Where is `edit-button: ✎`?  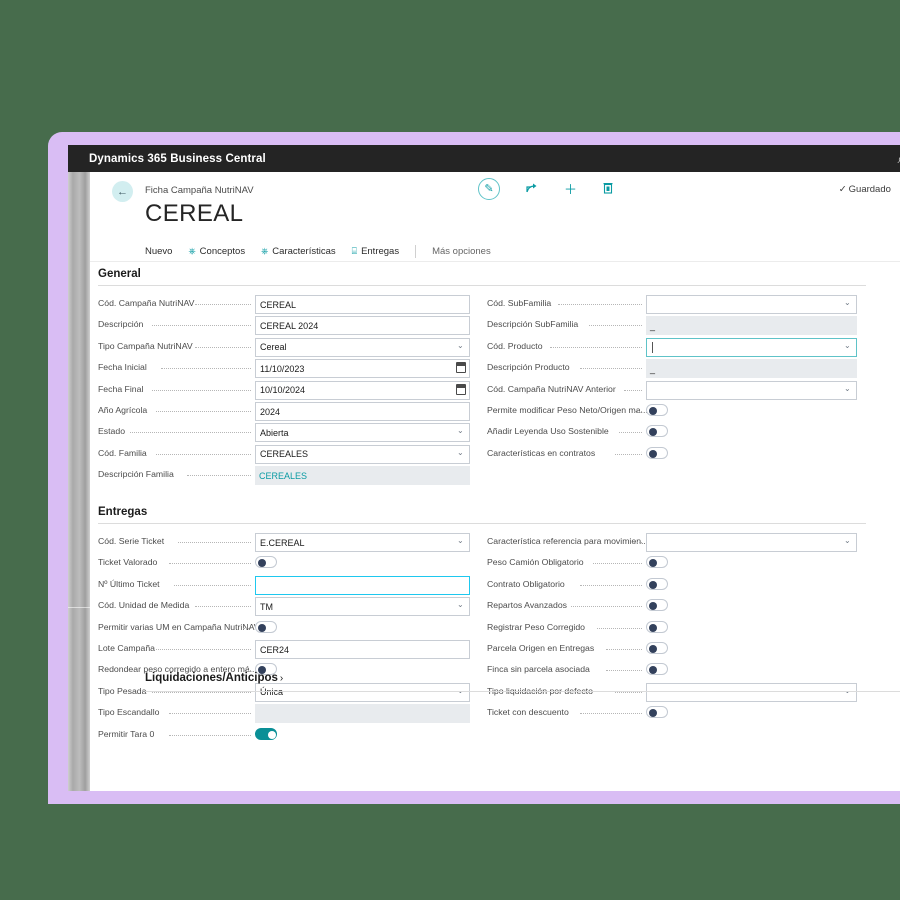
edit-button: ✎ is located at coordinates (489, 189).